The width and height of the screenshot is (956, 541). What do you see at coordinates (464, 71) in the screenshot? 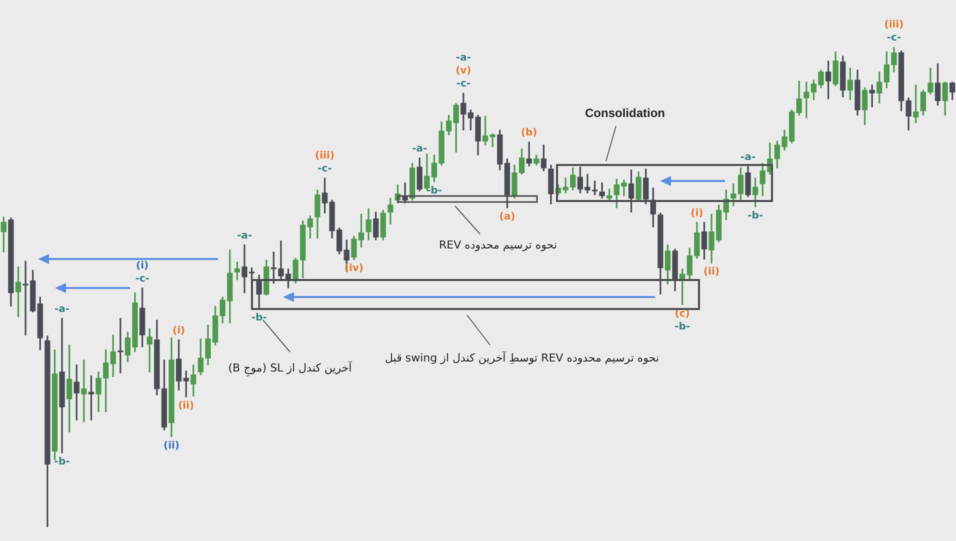
I see `annotation: (v)` at bounding box center [464, 71].